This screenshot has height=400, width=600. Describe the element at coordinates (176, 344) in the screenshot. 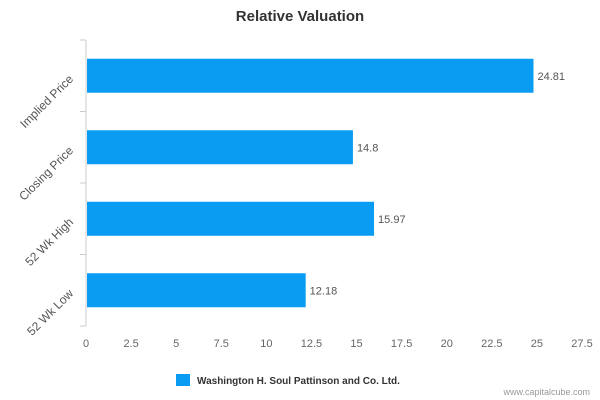

I see `x-tick-label: 5` at that location.